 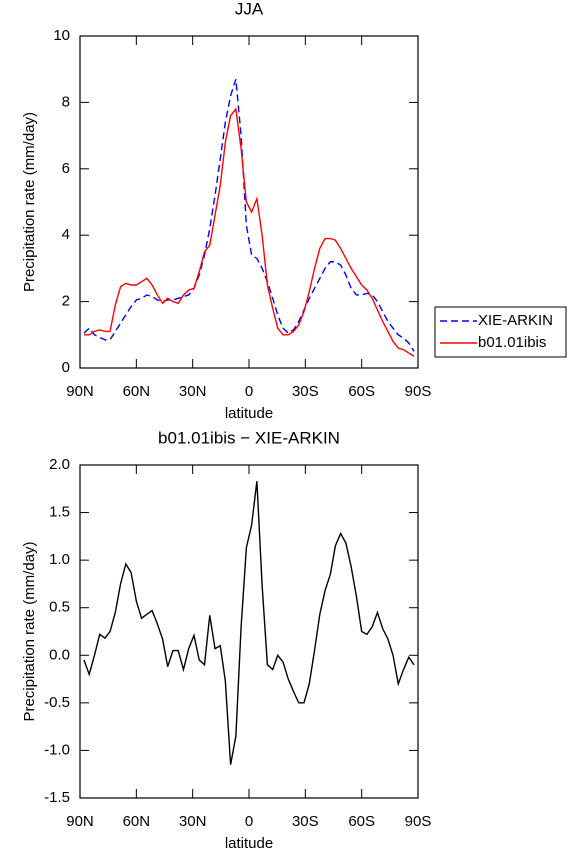 What do you see at coordinates (66, 301) in the screenshot?
I see `y-tick-label: 2` at bounding box center [66, 301].